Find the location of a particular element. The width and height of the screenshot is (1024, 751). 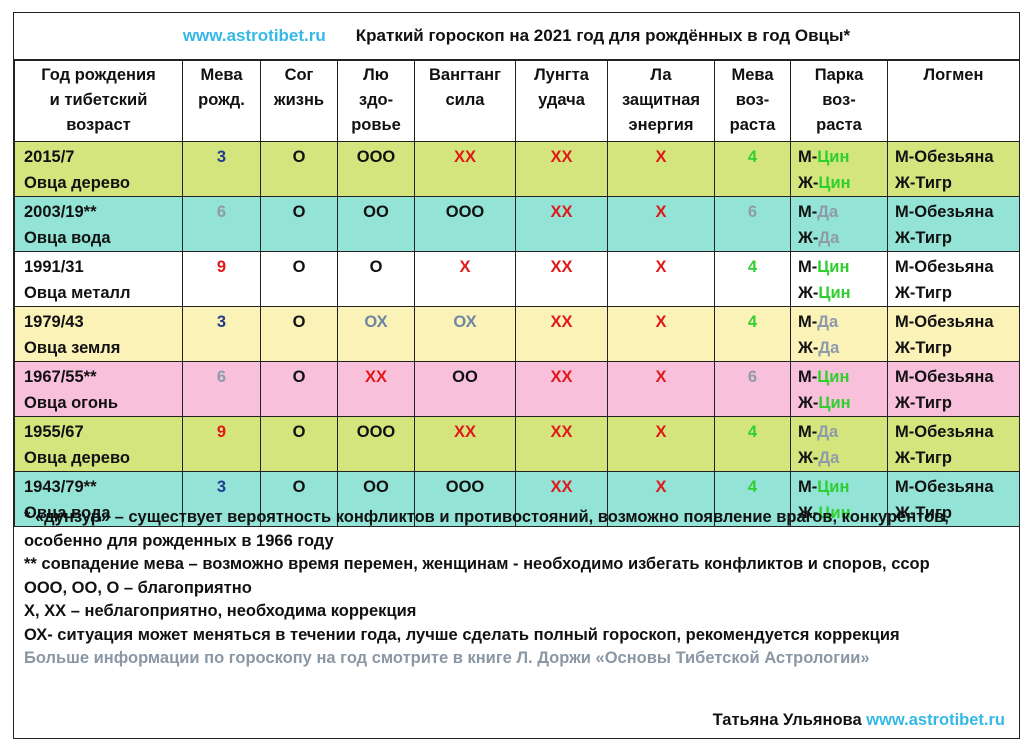

wangtang-cell: ООО is located at coordinates (465, 499).